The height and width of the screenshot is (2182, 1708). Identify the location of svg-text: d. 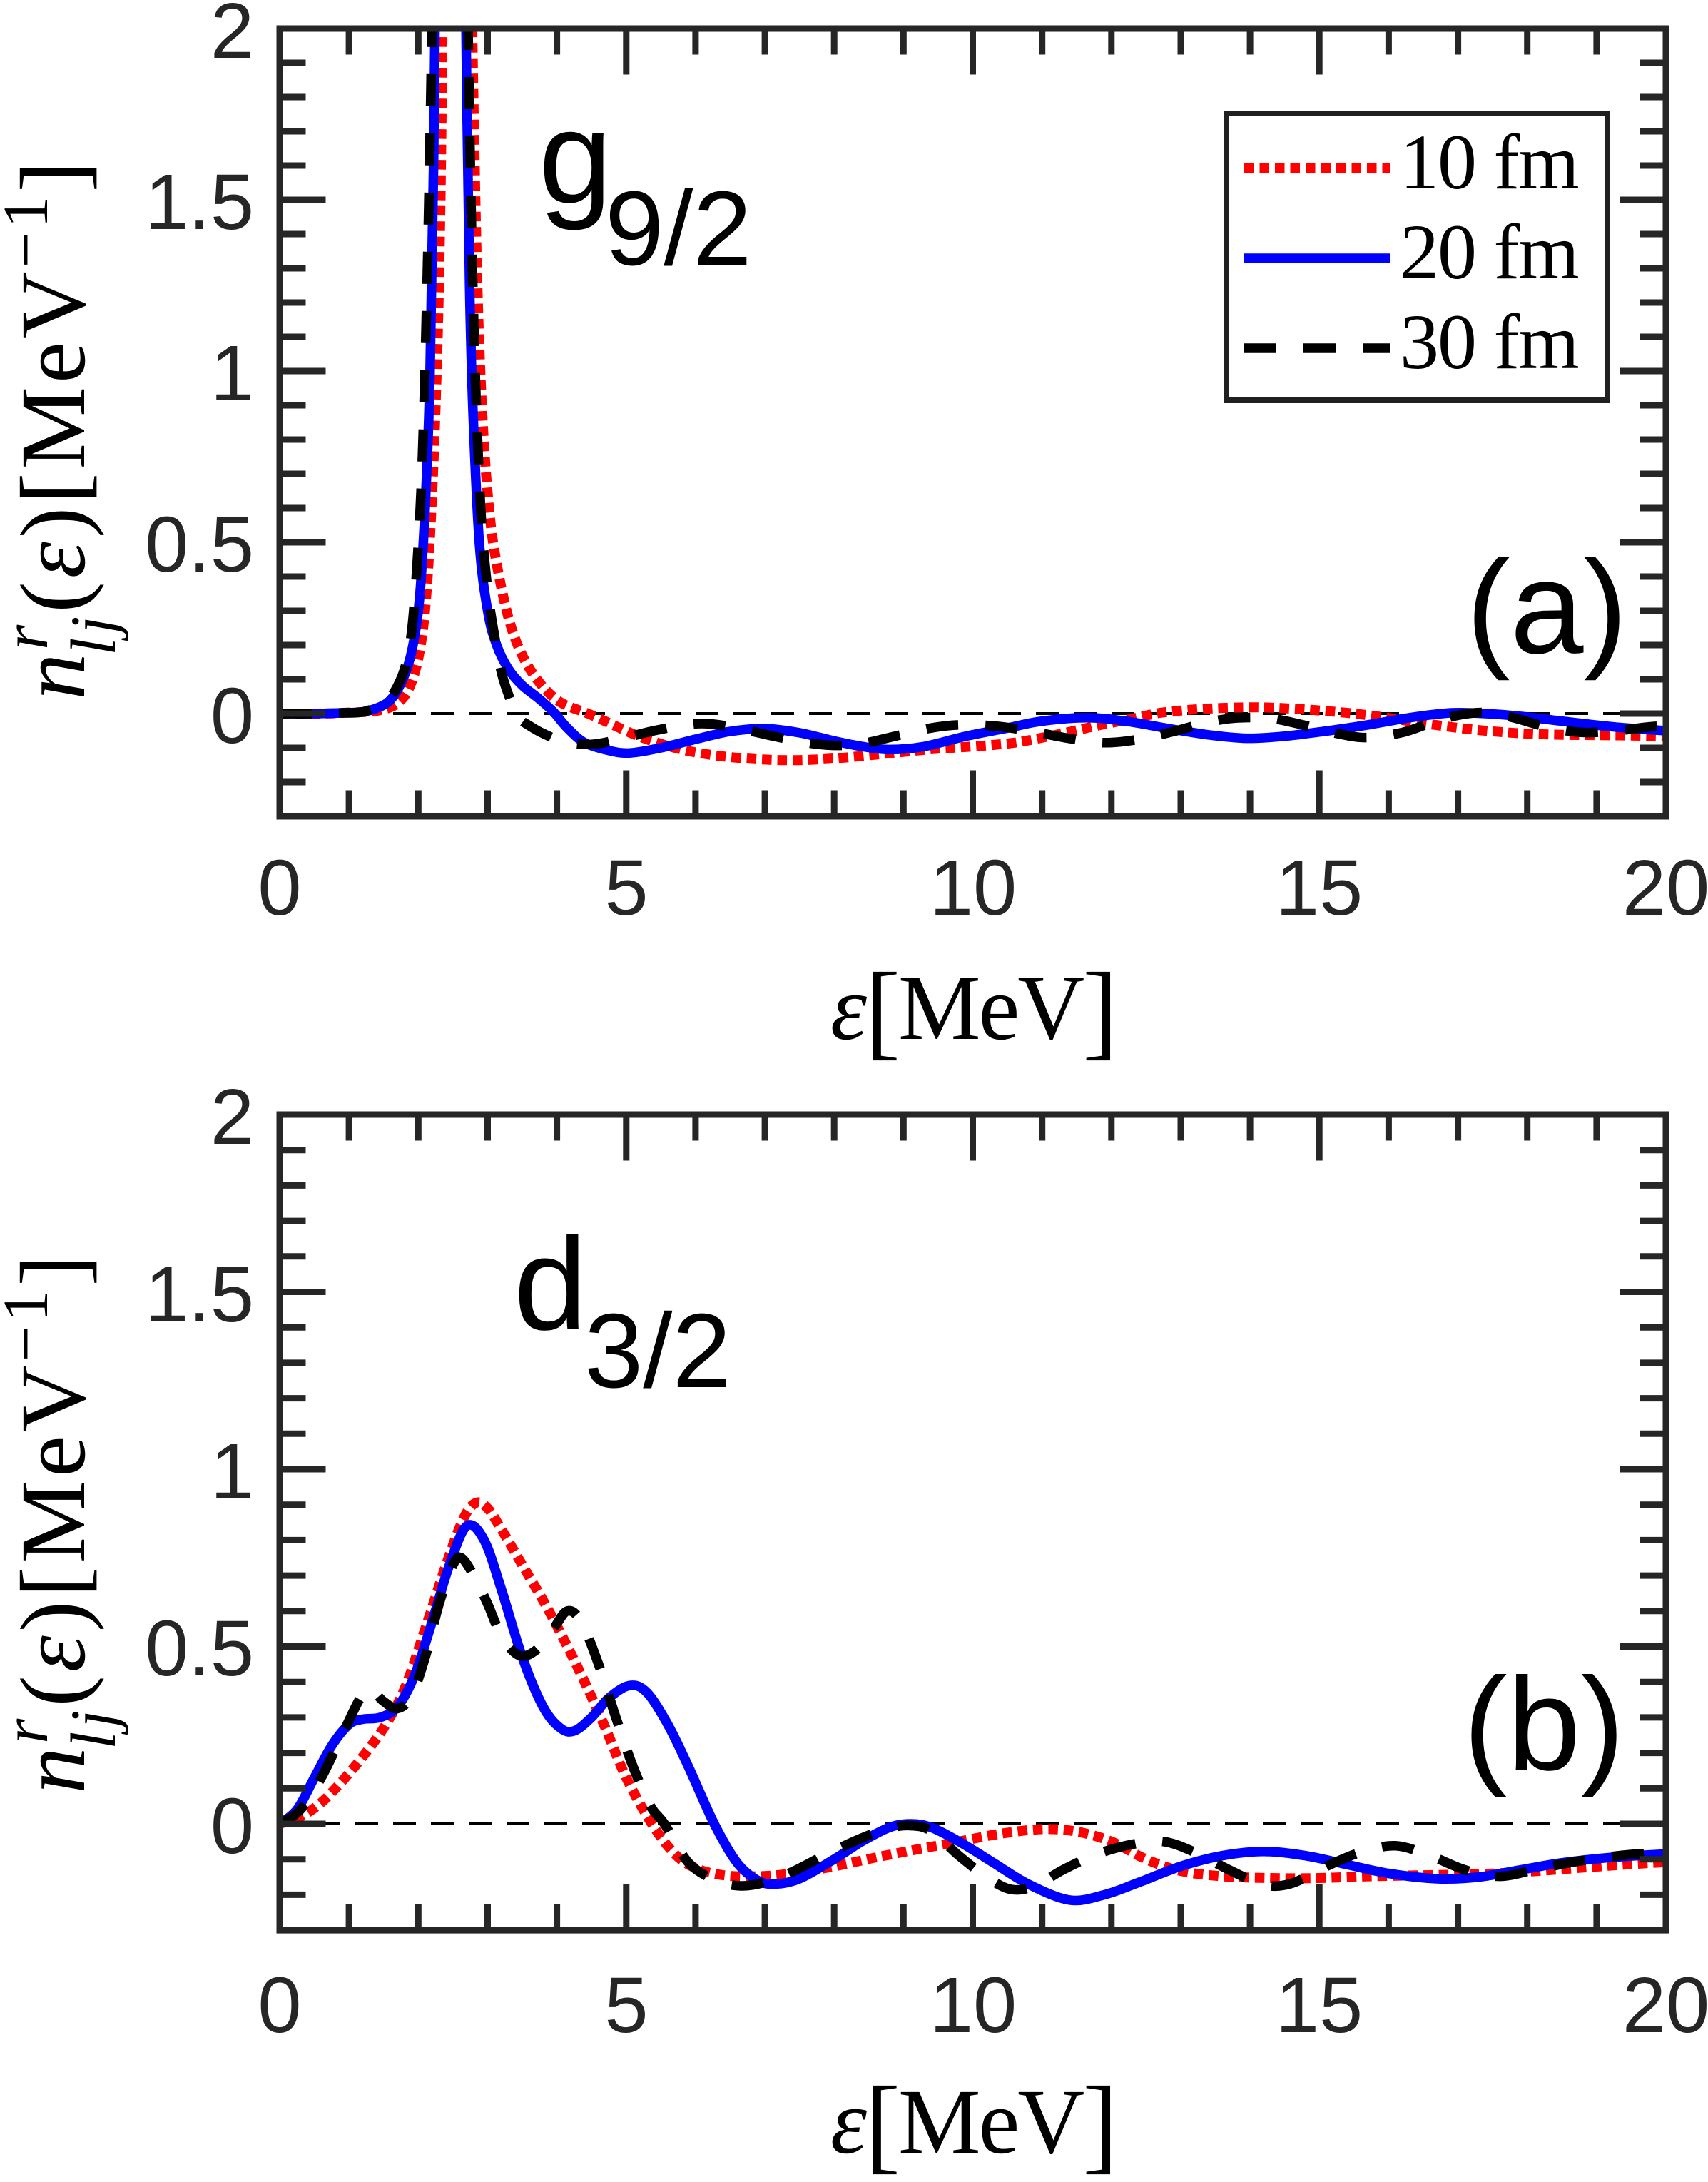
(550, 1284).